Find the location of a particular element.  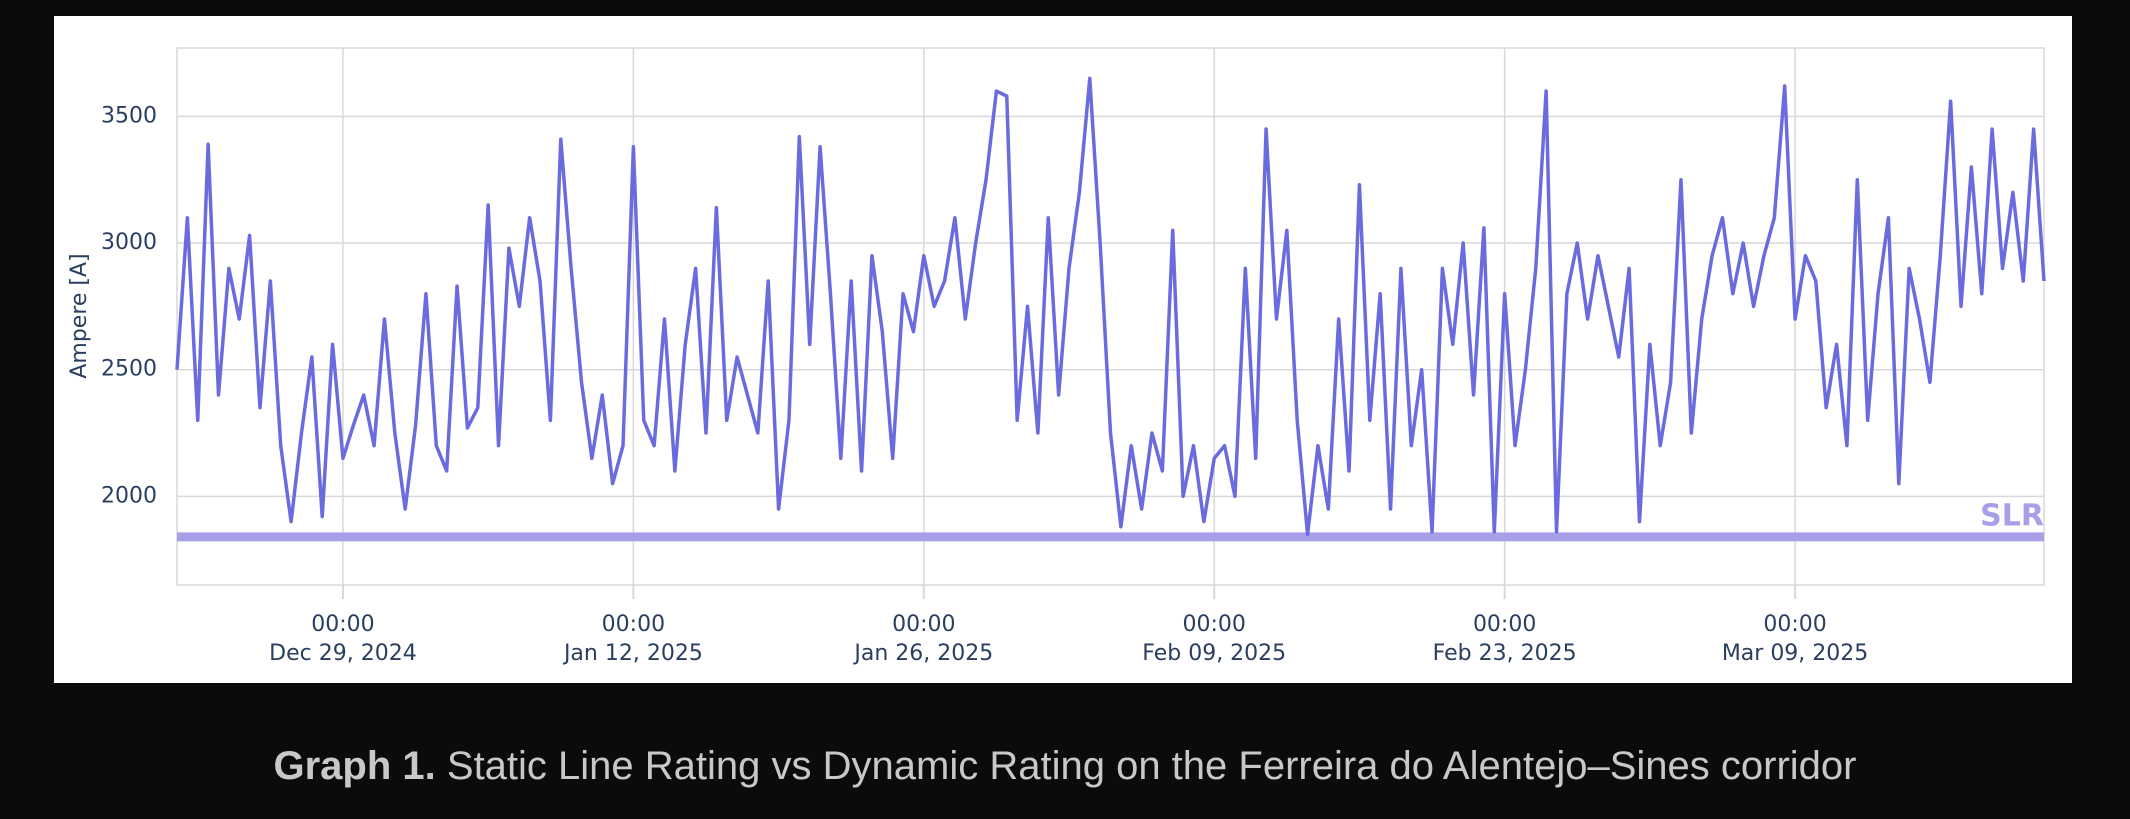

slr-label: SLR is located at coordinates (2012, 515).